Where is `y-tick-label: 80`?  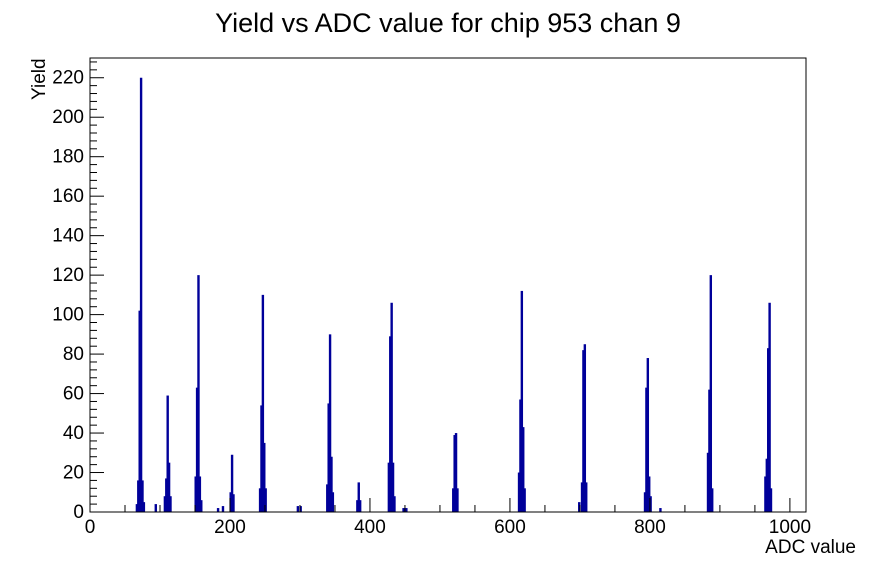
y-tick-label: 80 is located at coordinates (73, 354).